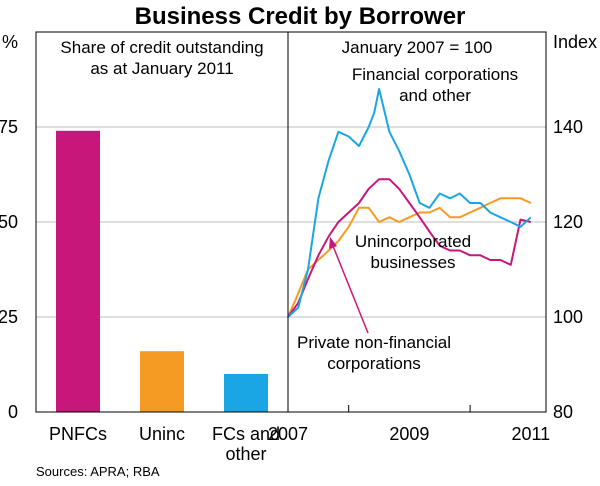 The image size is (600, 486). I want to click on annotation-unincorporated: Unincorporated, so click(413, 241).